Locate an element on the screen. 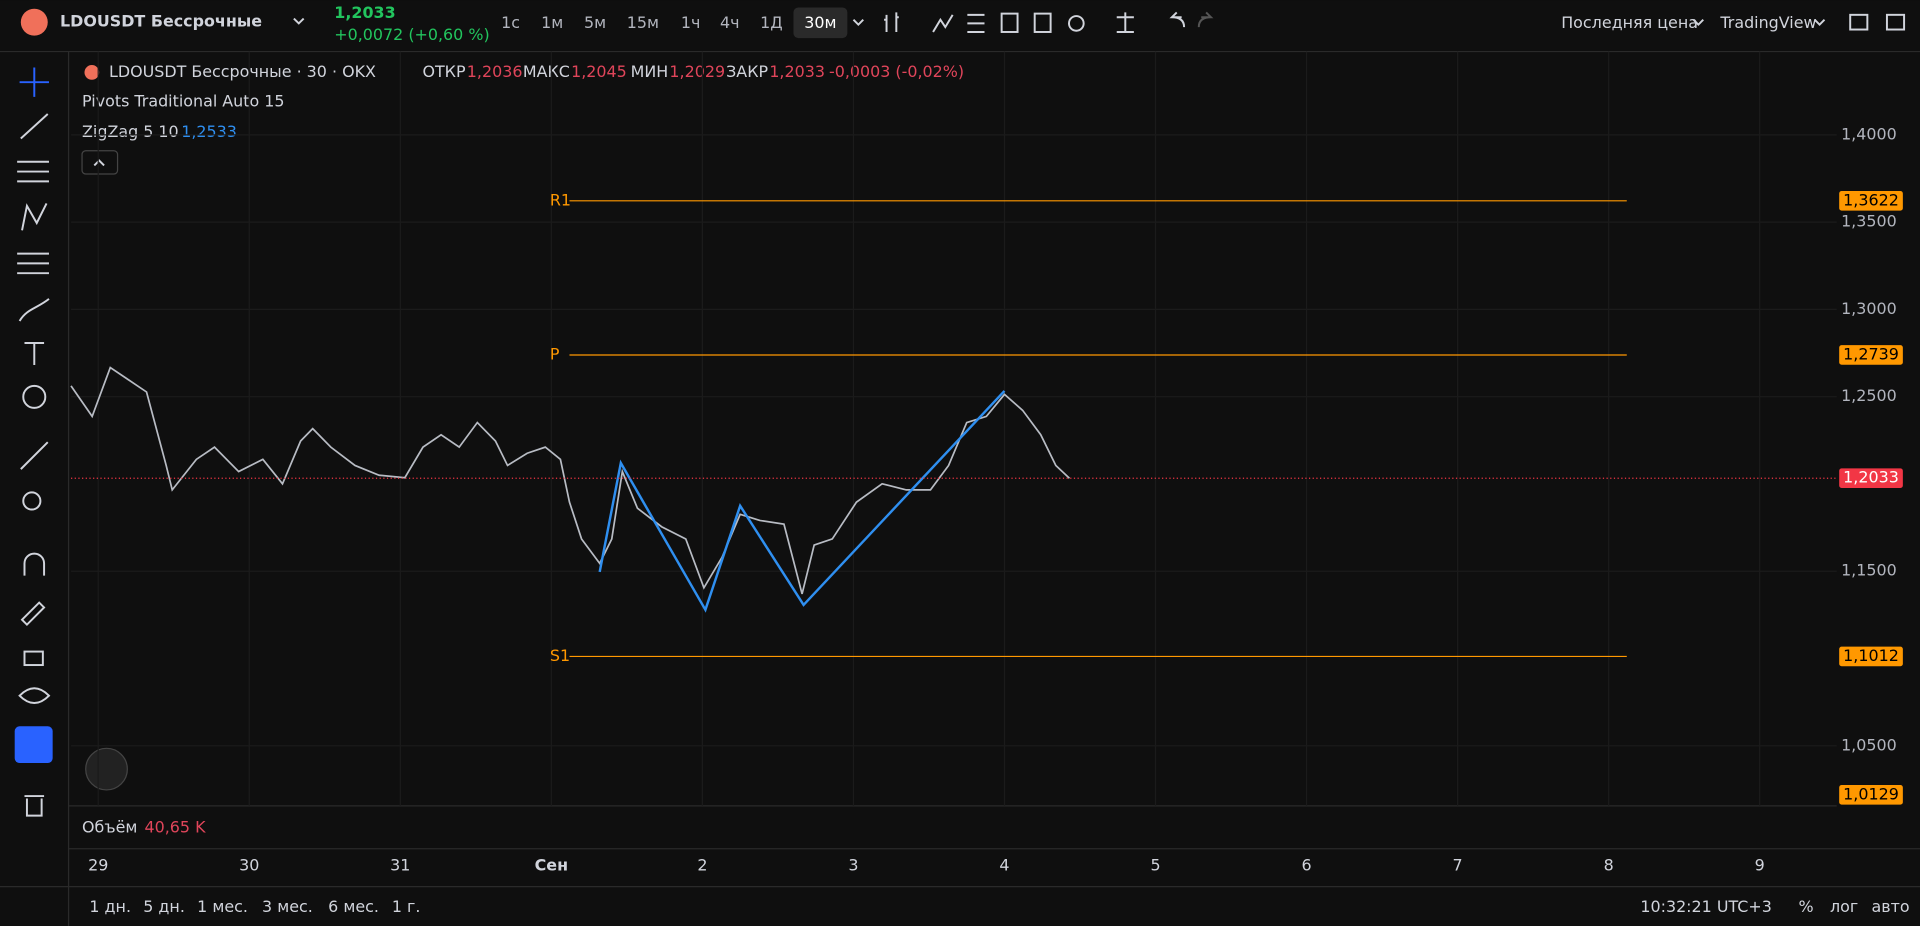 The width and height of the screenshot is (1920, 926). trash is located at coordinates (34, 806).